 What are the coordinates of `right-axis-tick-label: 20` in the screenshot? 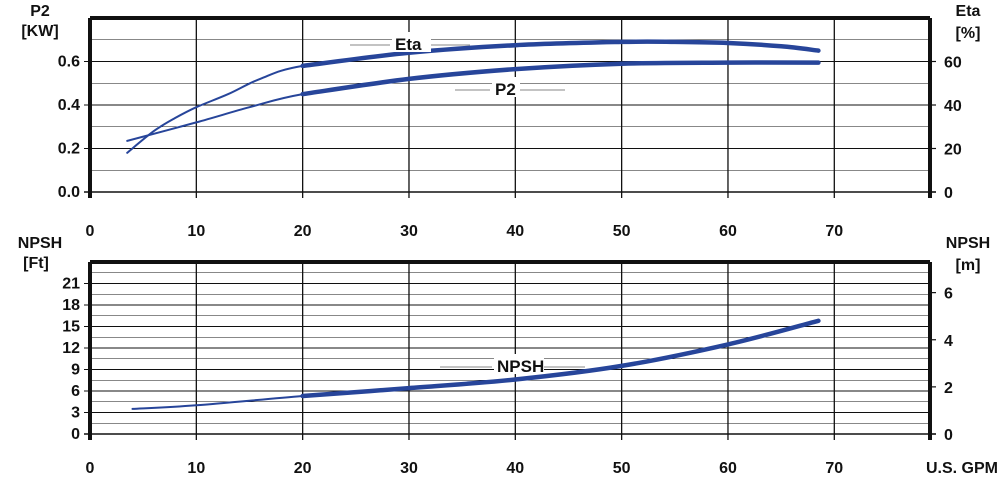 It's located at (953, 150).